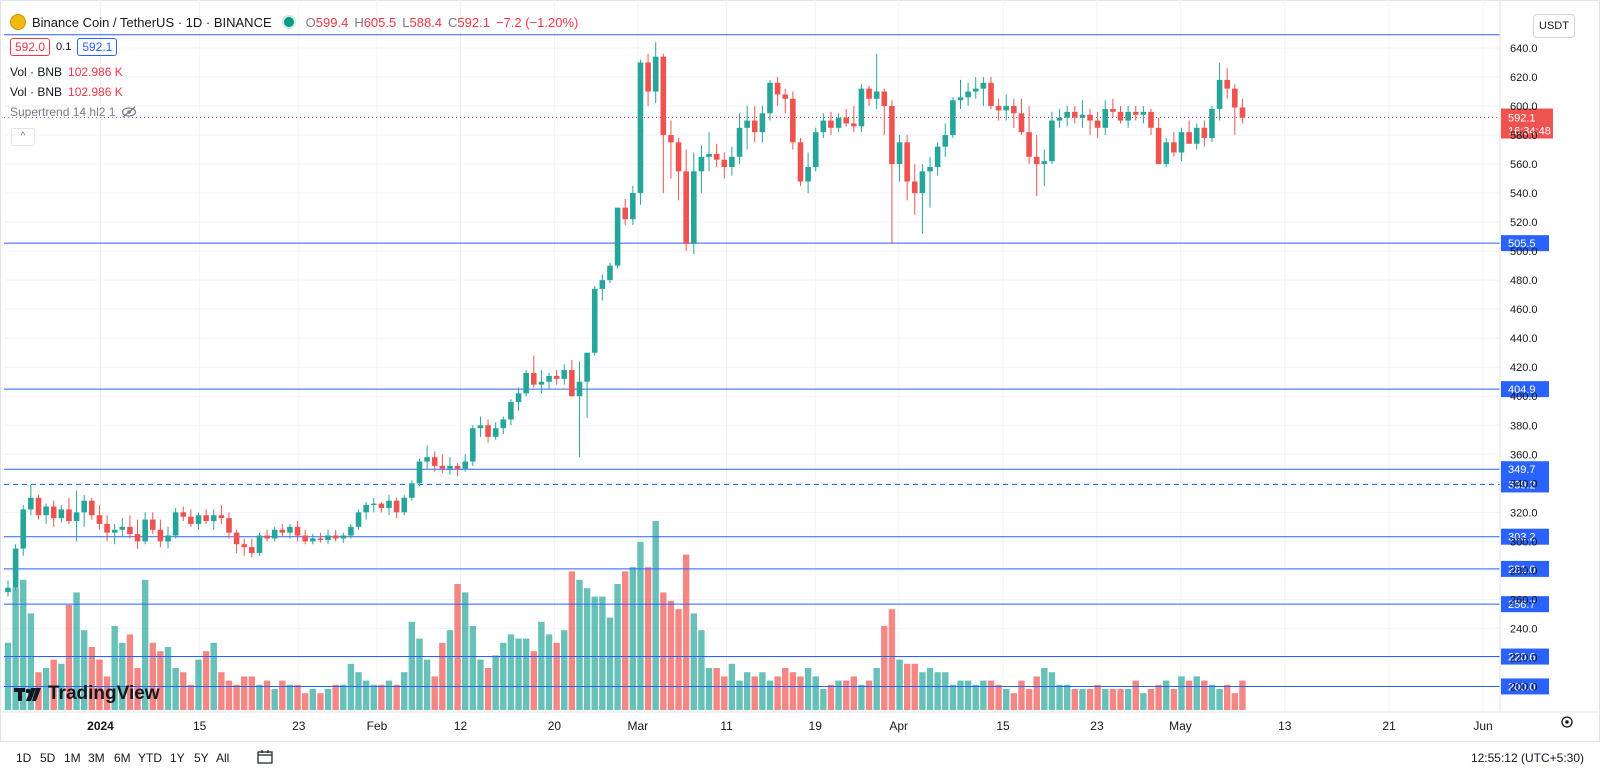 Image resolution: width=1600 pixels, height=776 pixels. Describe the element at coordinates (150, 758) in the screenshot. I see `timeframe-ytd-button: YTD` at that location.